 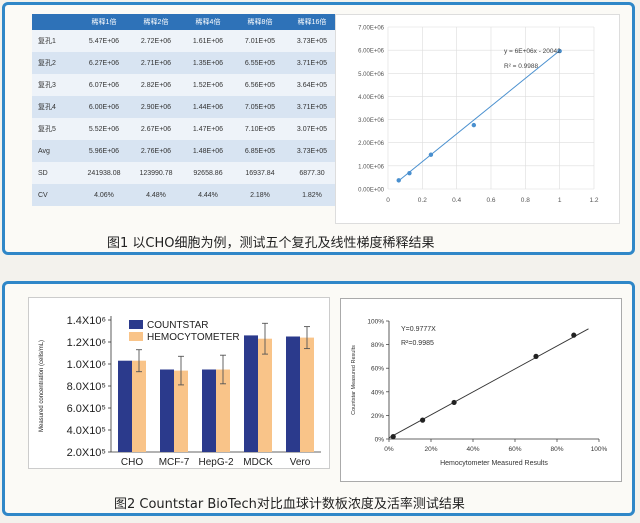 What do you see at coordinates (208, 129) in the screenshot?
I see `table-cell: 1.47E+06` at bounding box center [208, 129].